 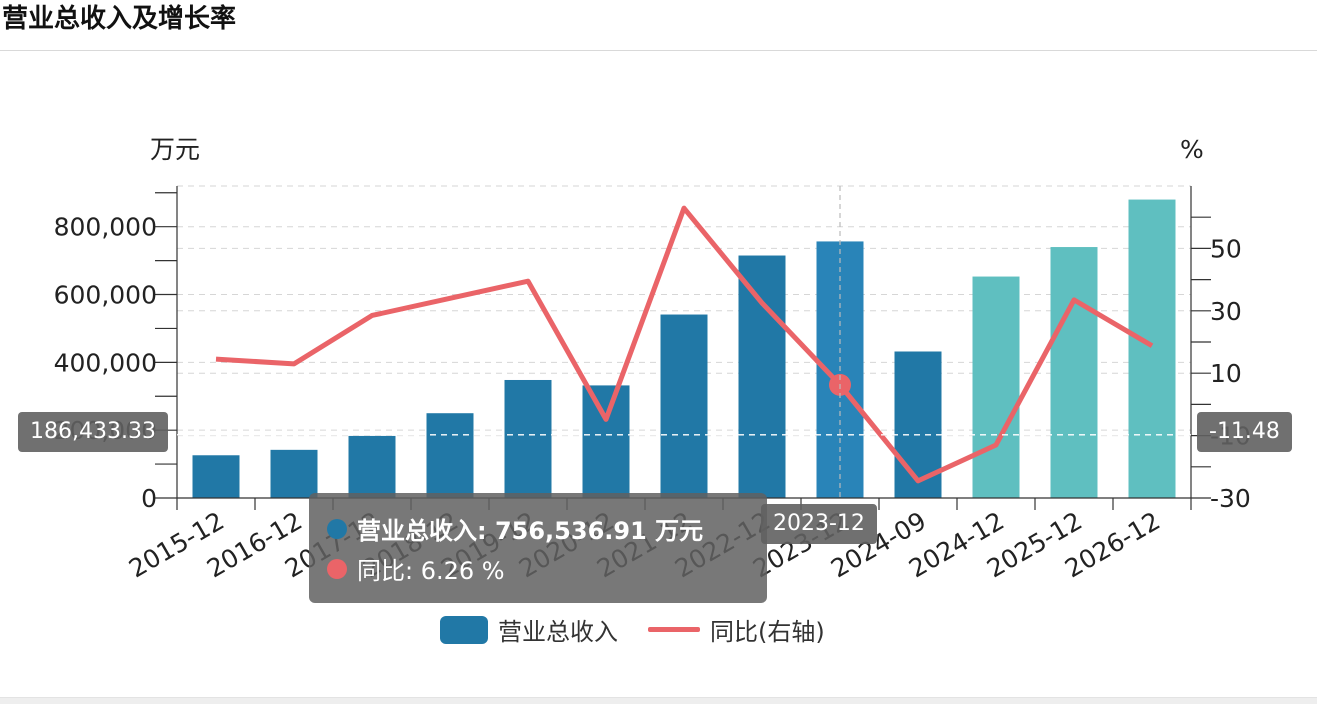 I want to click on tooltip-row-yoy: 同比: 6.26 %, so click(x=416, y=568).